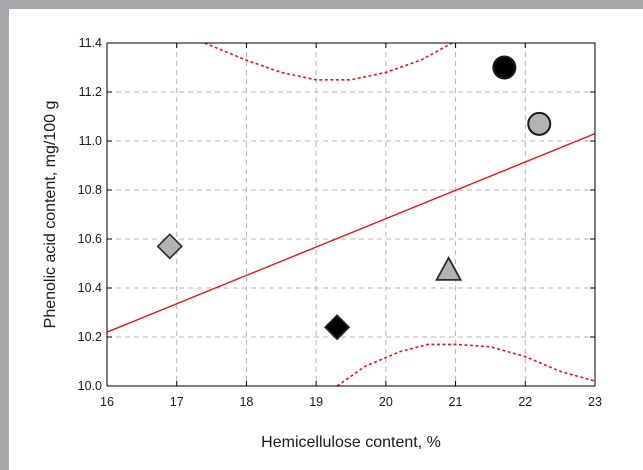 The height and width of the screenshot is (470, 643). What do you see at coordinates (449, 268) in the screenshot?
I see `data-point-triangle` at bounding box center [449, 268].